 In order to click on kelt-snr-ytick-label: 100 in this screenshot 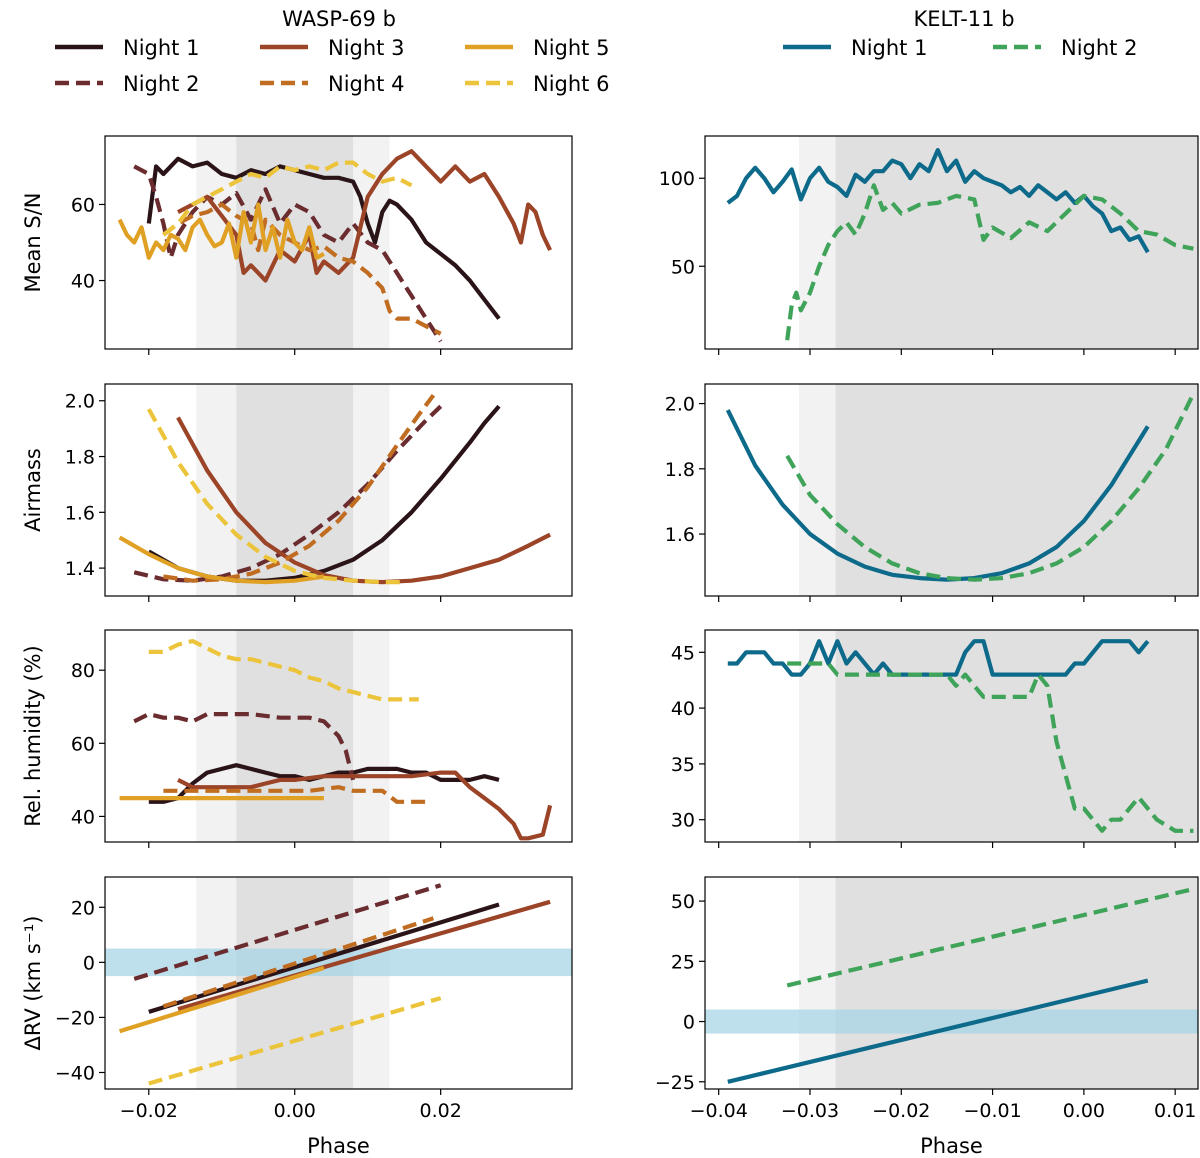, I will do `click(677, 179)`.